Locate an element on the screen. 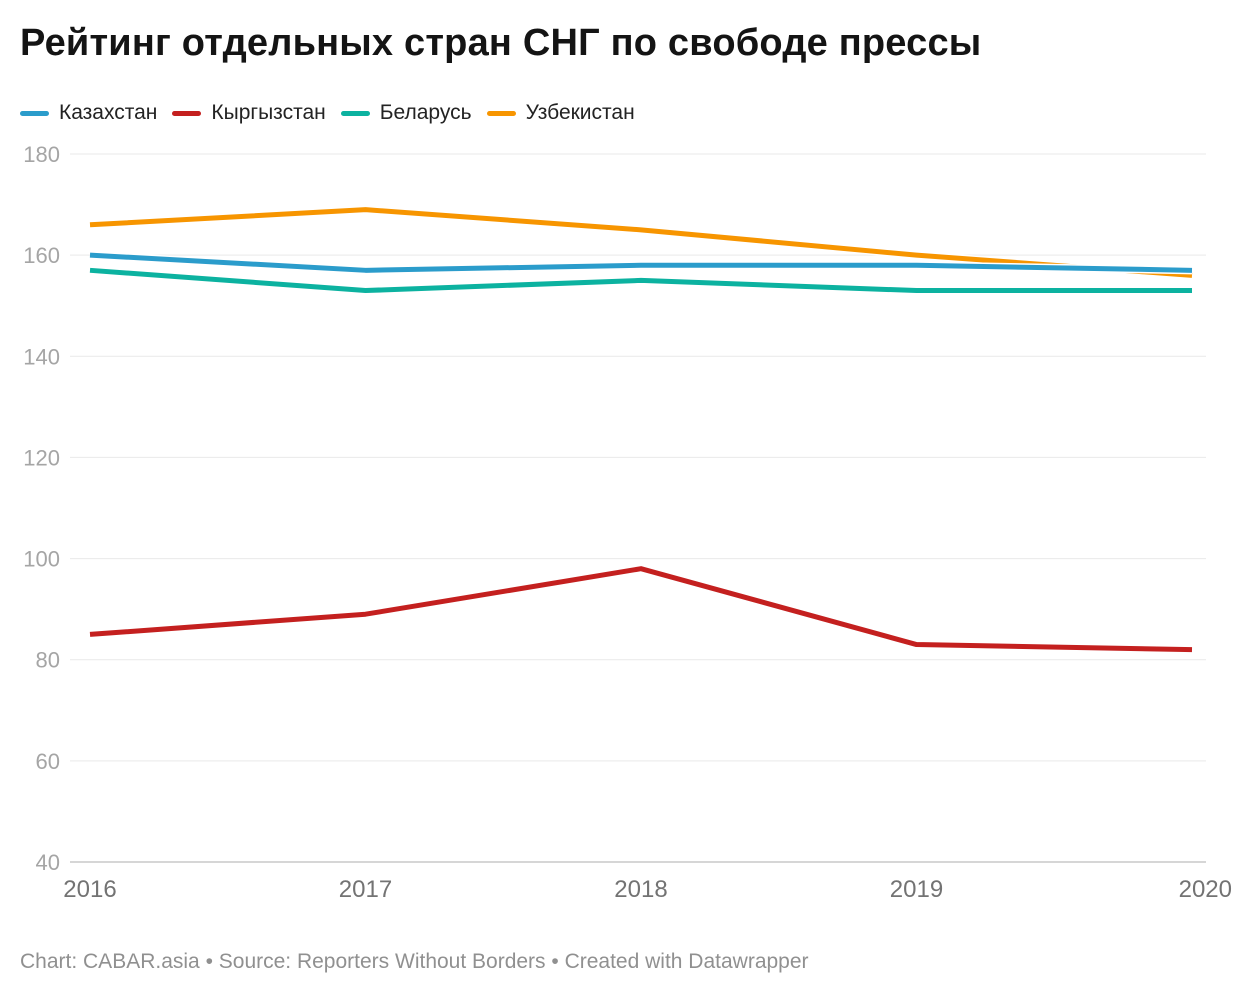  legend-item-4: Узбекистан is located at coordinates (560, 113).